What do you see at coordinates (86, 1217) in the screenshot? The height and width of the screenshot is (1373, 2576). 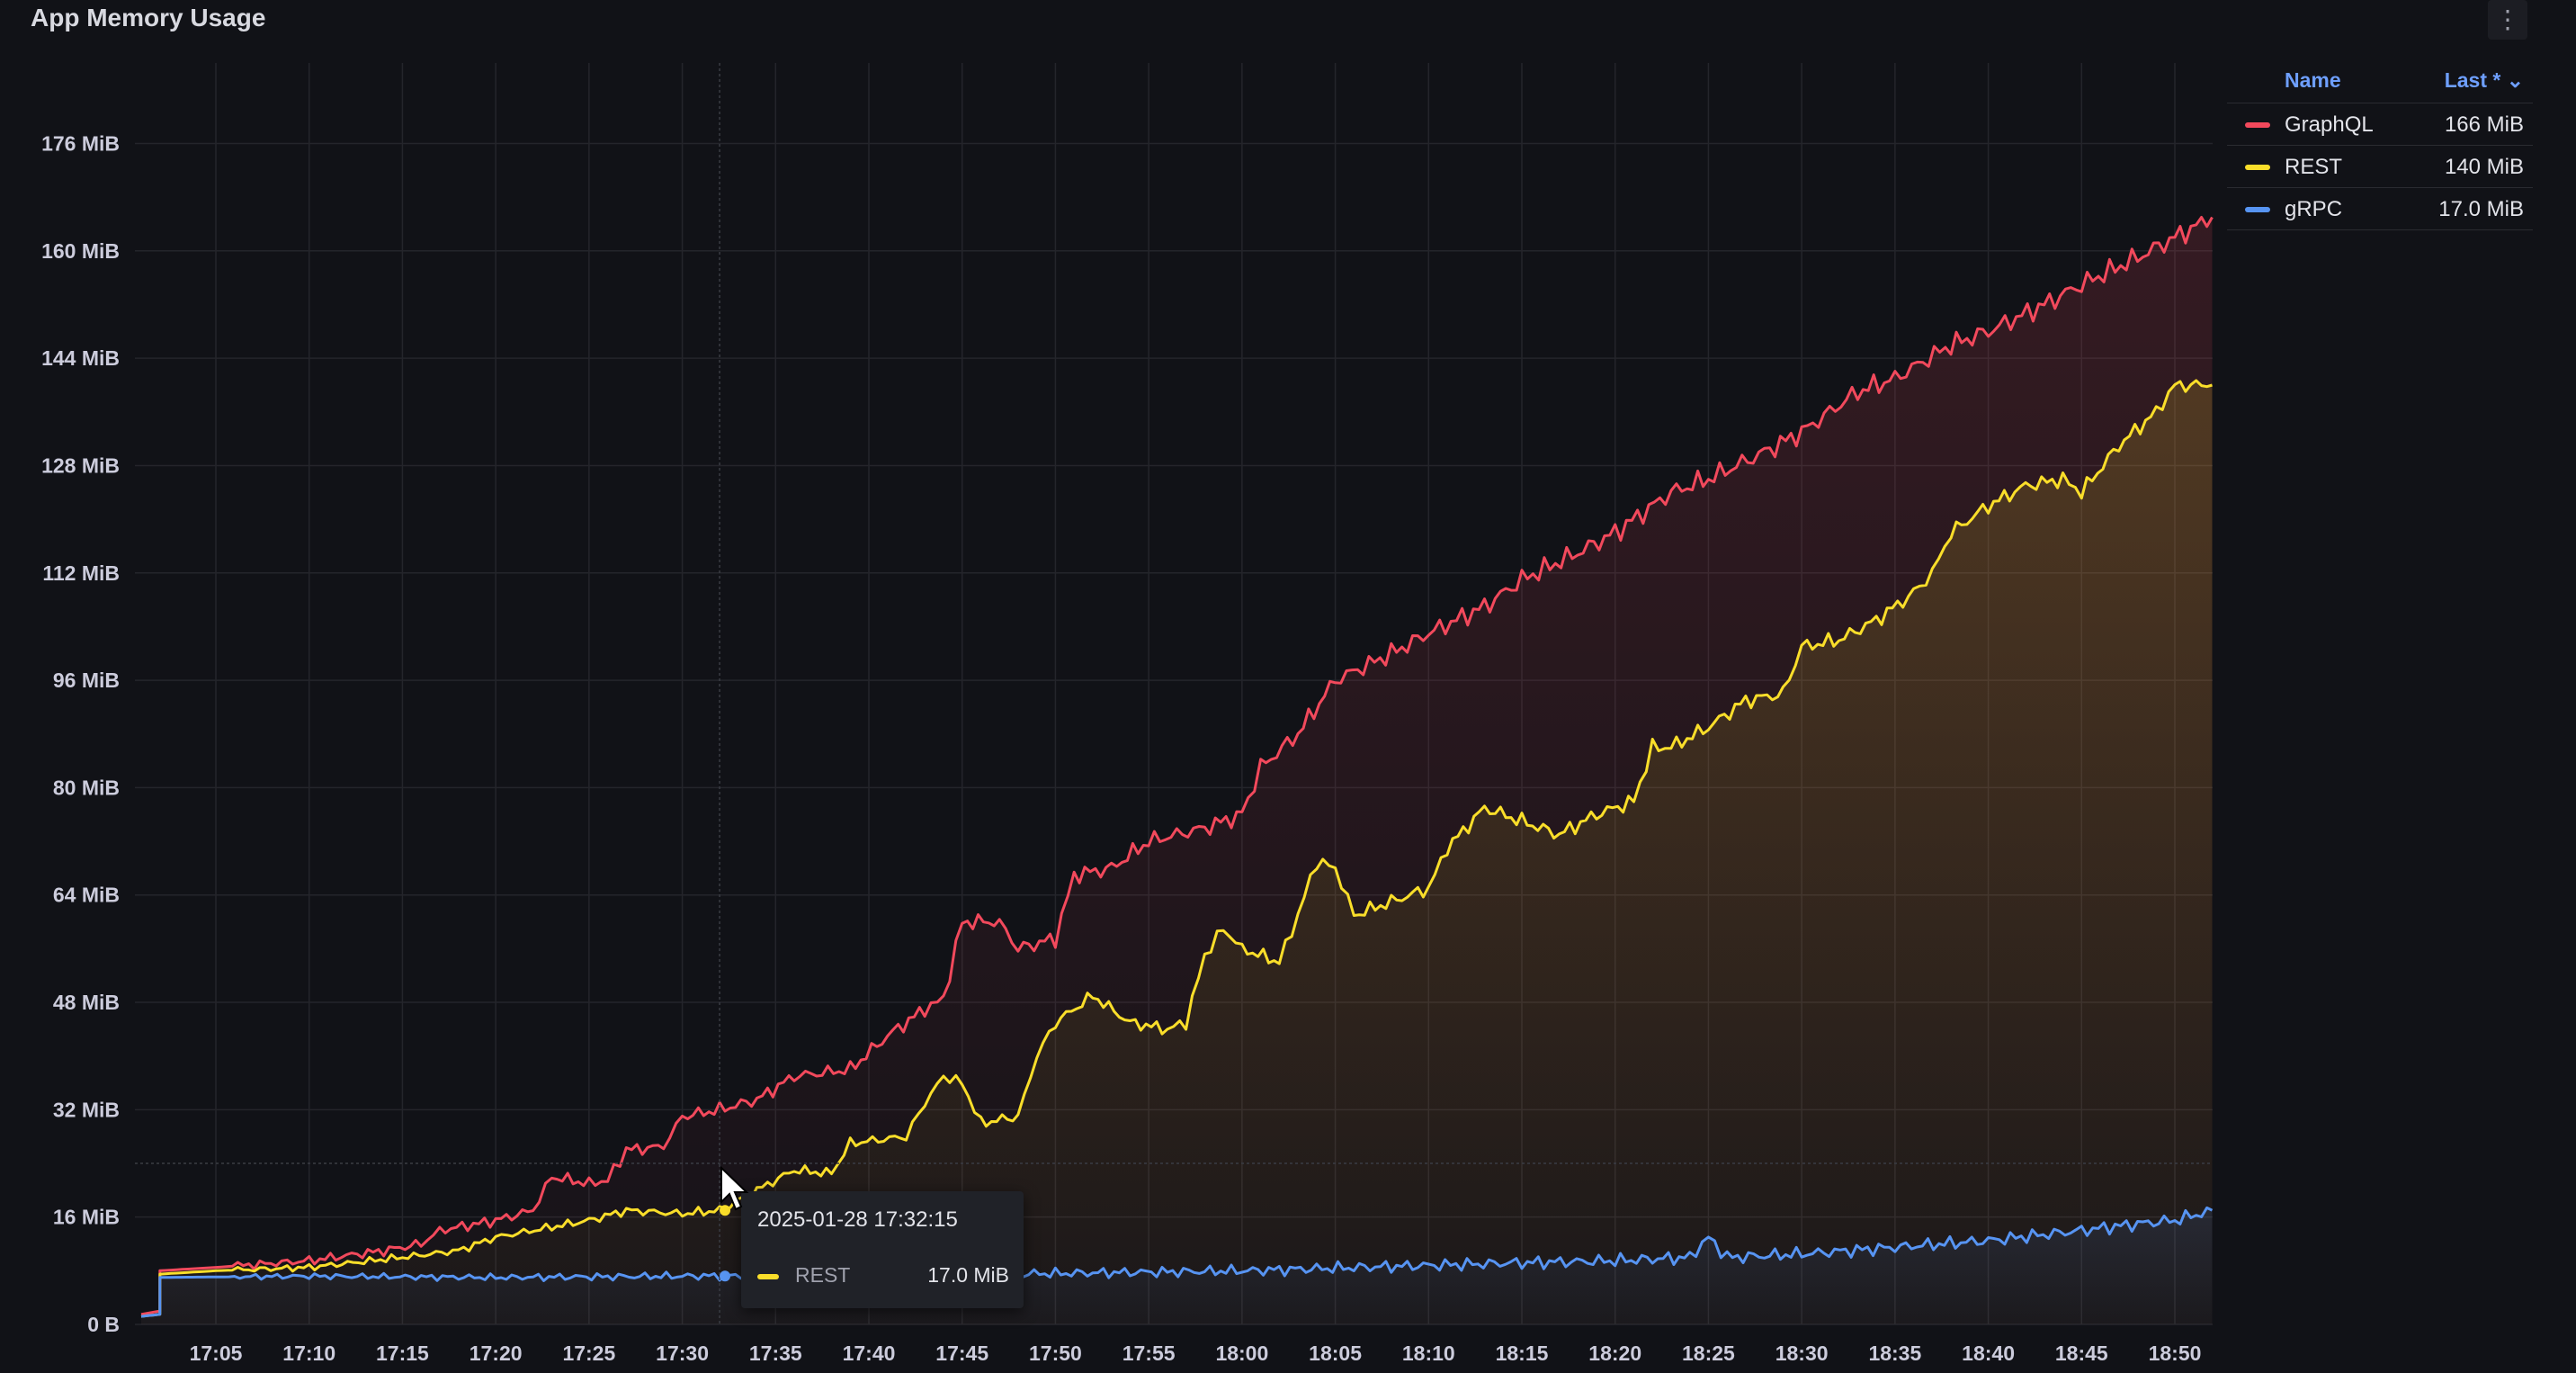 I see `y-tick-label: 16 MiB` at bounding box center [86, 1217].